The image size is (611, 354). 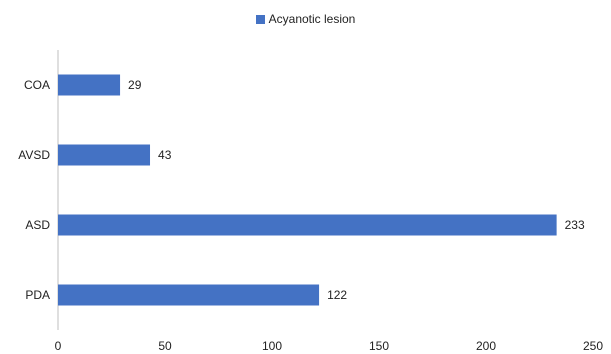 I want to click on x-tick-label: 200, so click(x=486, y=346).